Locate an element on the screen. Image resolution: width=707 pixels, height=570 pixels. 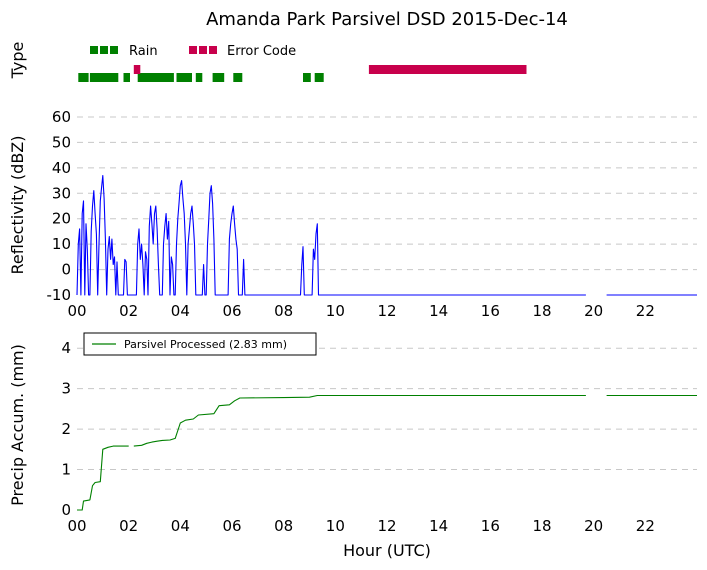
legend-label-error-code: Error Code is located at coordinates (261, 51).